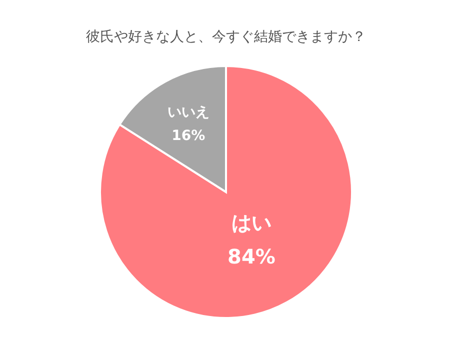 The height and width of the screenshot is (339, 452). I want to click on slice-label: はい, so click(251, 222).